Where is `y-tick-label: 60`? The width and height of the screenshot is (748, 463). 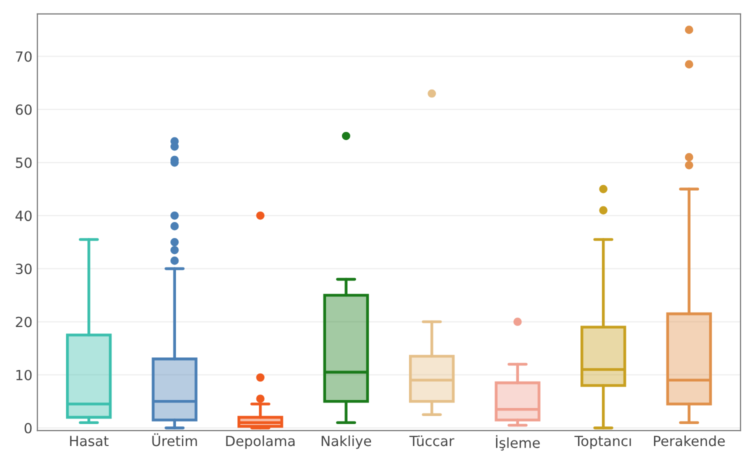 y-tick-label: 60 is located at coordinates (24, 109).